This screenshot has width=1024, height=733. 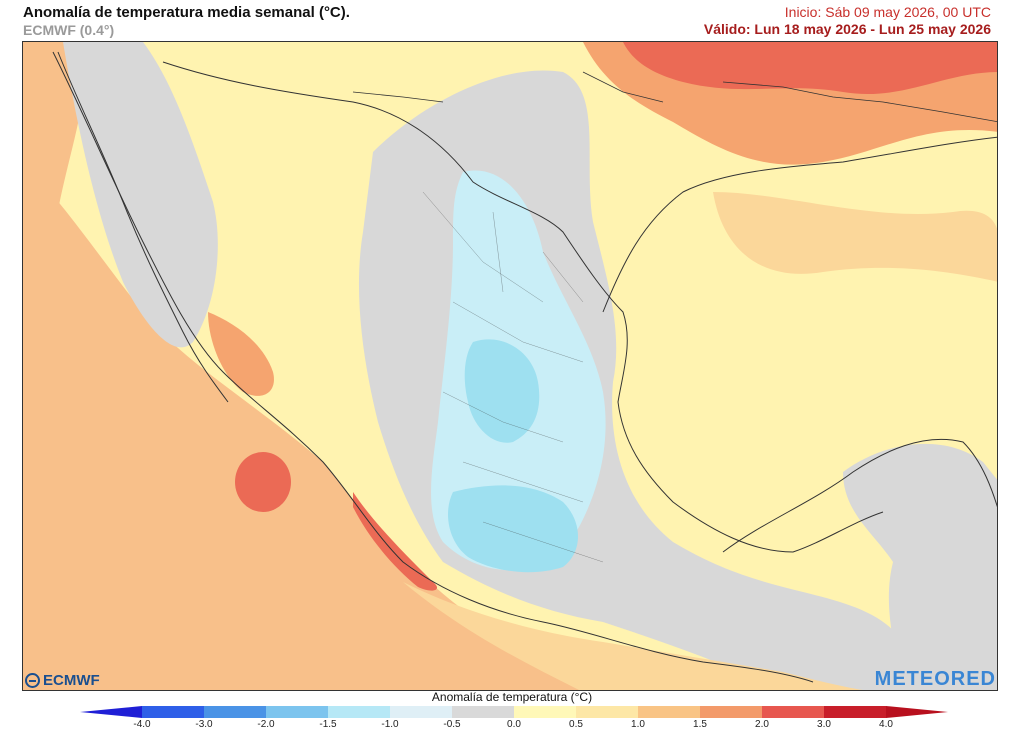 What do you see at coordinates (810, 68) in the screenshot?
I see `north-hot-band` at bounding box center [810, 68].